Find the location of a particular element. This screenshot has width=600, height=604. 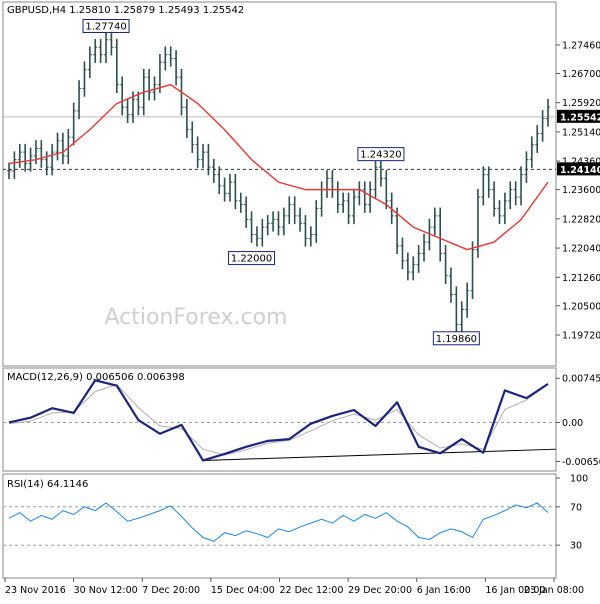

macd-main-line is located at coordinates (278, 420).